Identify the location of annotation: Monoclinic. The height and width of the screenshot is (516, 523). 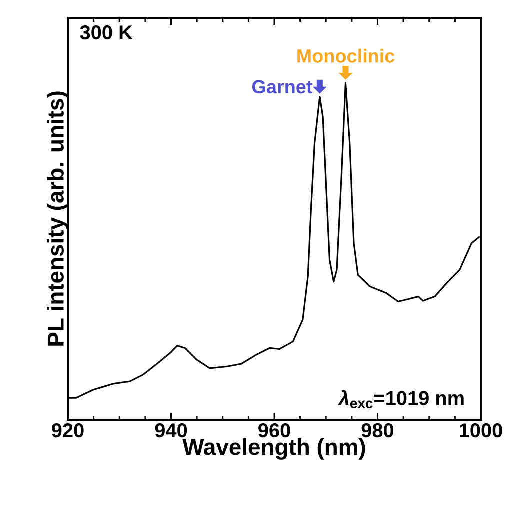
(346, 55).